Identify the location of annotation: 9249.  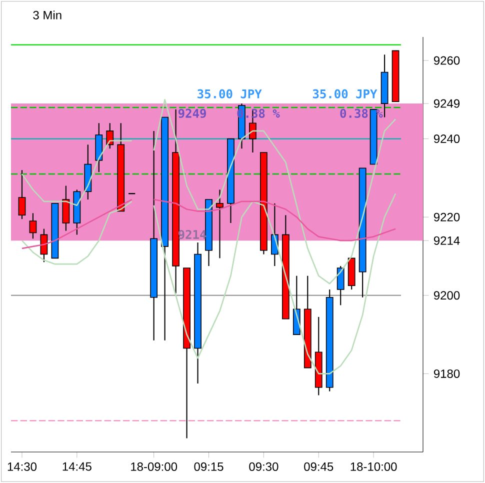
(192, 113).